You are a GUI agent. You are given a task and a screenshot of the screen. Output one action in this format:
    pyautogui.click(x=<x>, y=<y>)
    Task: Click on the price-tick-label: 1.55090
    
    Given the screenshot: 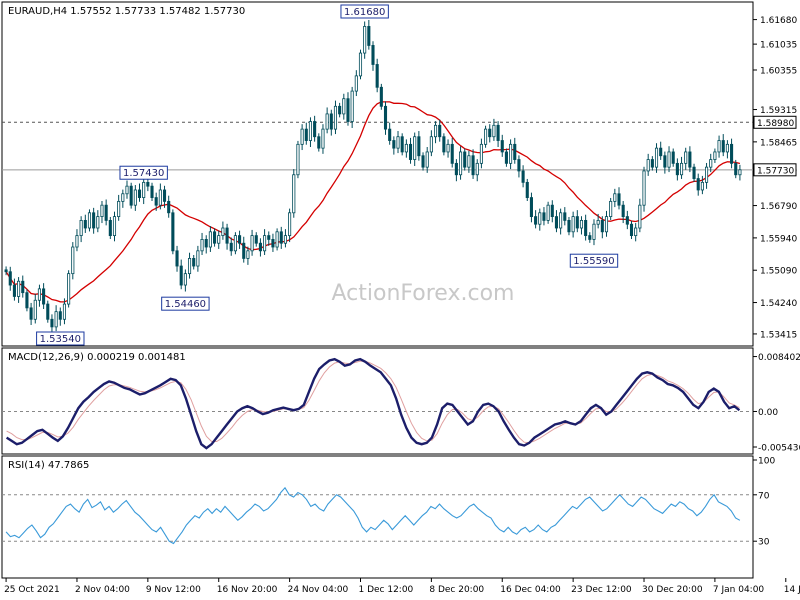 What is the action you would take?
    pyautogui.click(x=778, y=272)
    